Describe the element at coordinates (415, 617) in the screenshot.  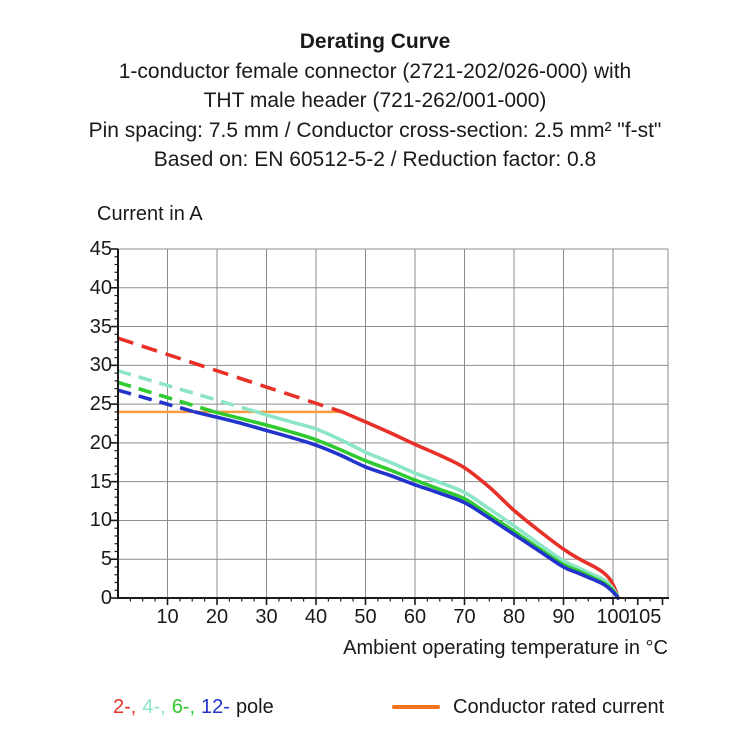
I see `x-tick-label-60: 60` at that location.